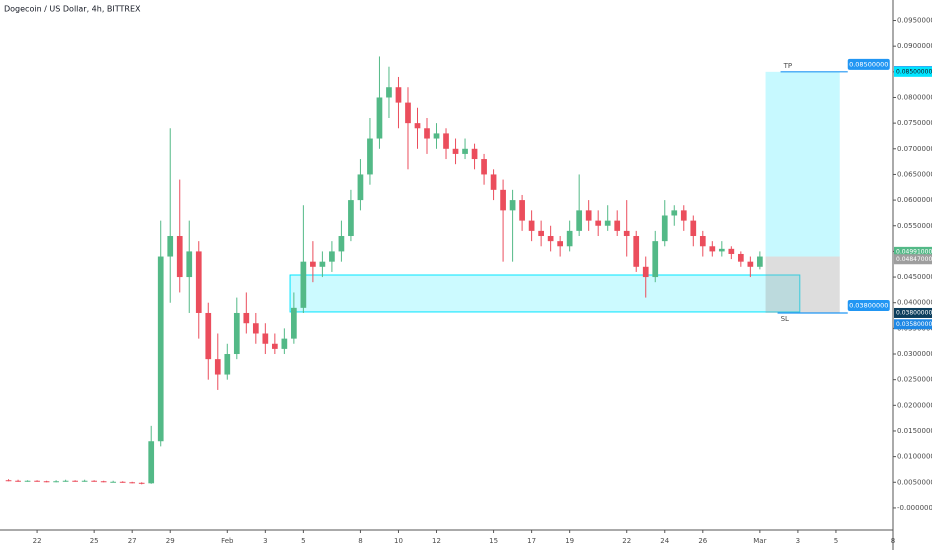 The height and width of the screenshot is (550, 932). Describe the element at coordinates (798, 541) in the screenshot. I see `x-tick-label: 3` at that location.